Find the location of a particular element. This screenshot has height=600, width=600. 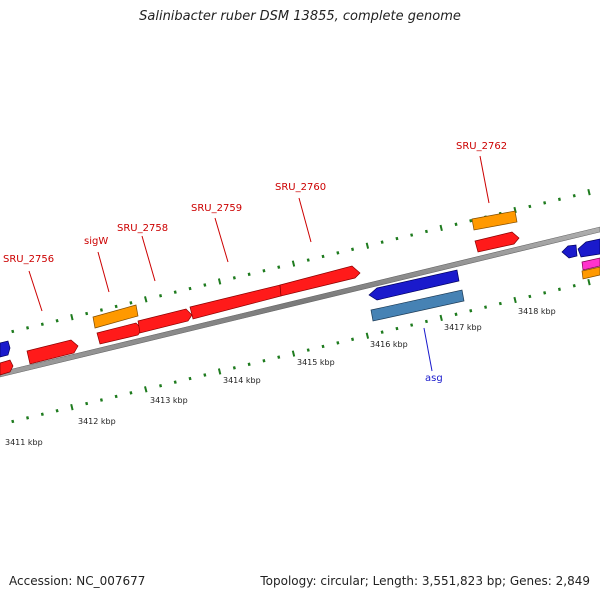

gene-label-sru-2759: SRU_2759 is located at coordinates (216, 208).